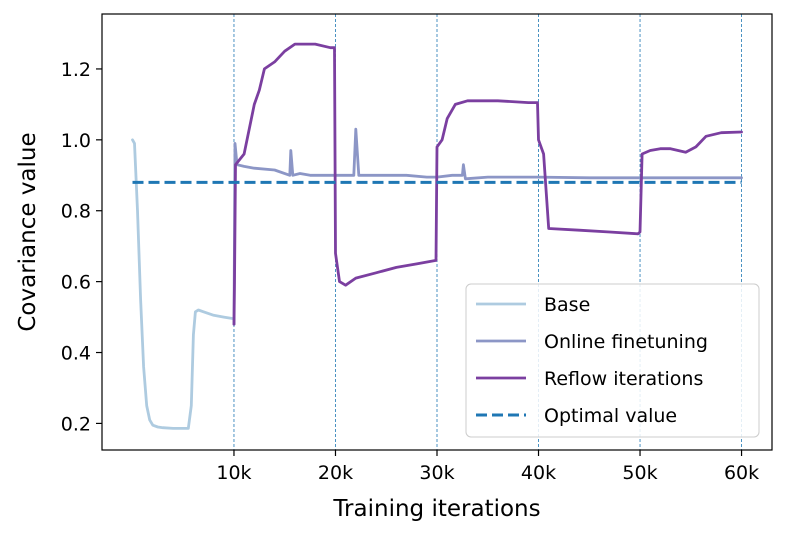 The image size is (786, 537). Describe the element at coordinates (233, 473) in the screenshot. I see `x-tick-label: 10k` at that location.